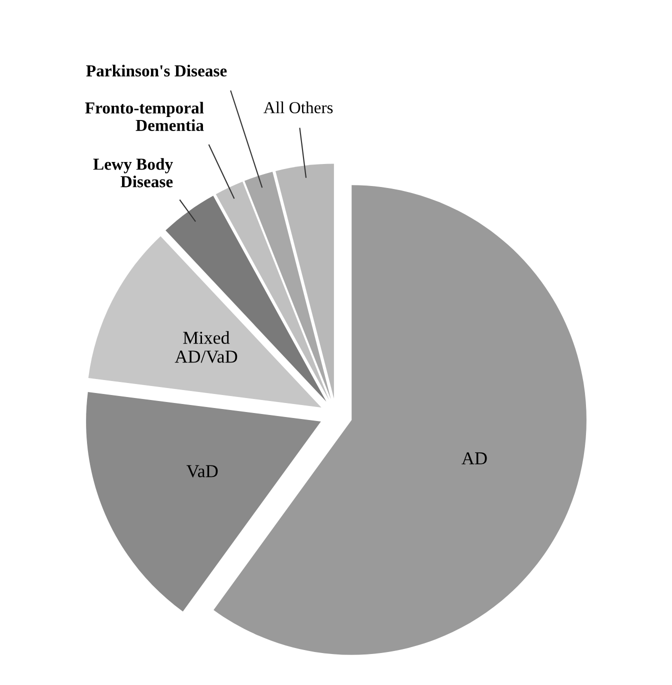  Describe the element at coordinates (474, 458) in the screenshot. I see `slice-label: AD` at that location.